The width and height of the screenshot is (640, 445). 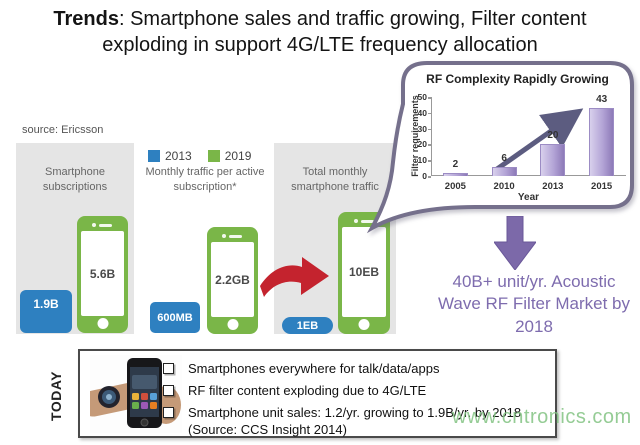 I want to click on source-label: source: Ericsson, so click(x=63, y=130).